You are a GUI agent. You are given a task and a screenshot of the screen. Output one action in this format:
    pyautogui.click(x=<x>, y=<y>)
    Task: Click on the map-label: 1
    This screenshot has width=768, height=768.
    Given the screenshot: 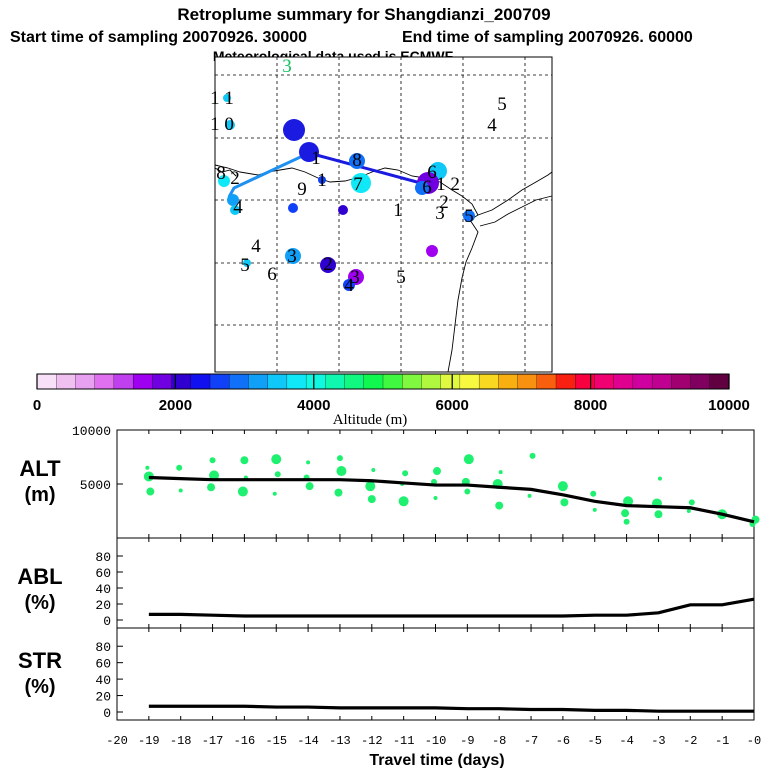 What is the action you would take?
    pyautogui.click(x=322, y=180)
    